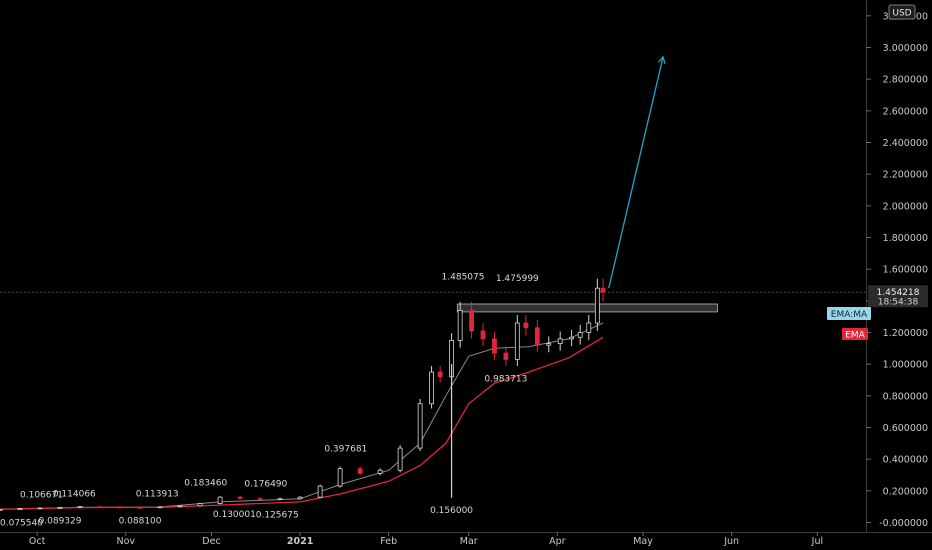 Image resolution: width=932 pixels, height=550 pixels. Describe the element at coordinates (905, 491) in the screenshot. I see `y-tick-label: 0.200000` at that location.